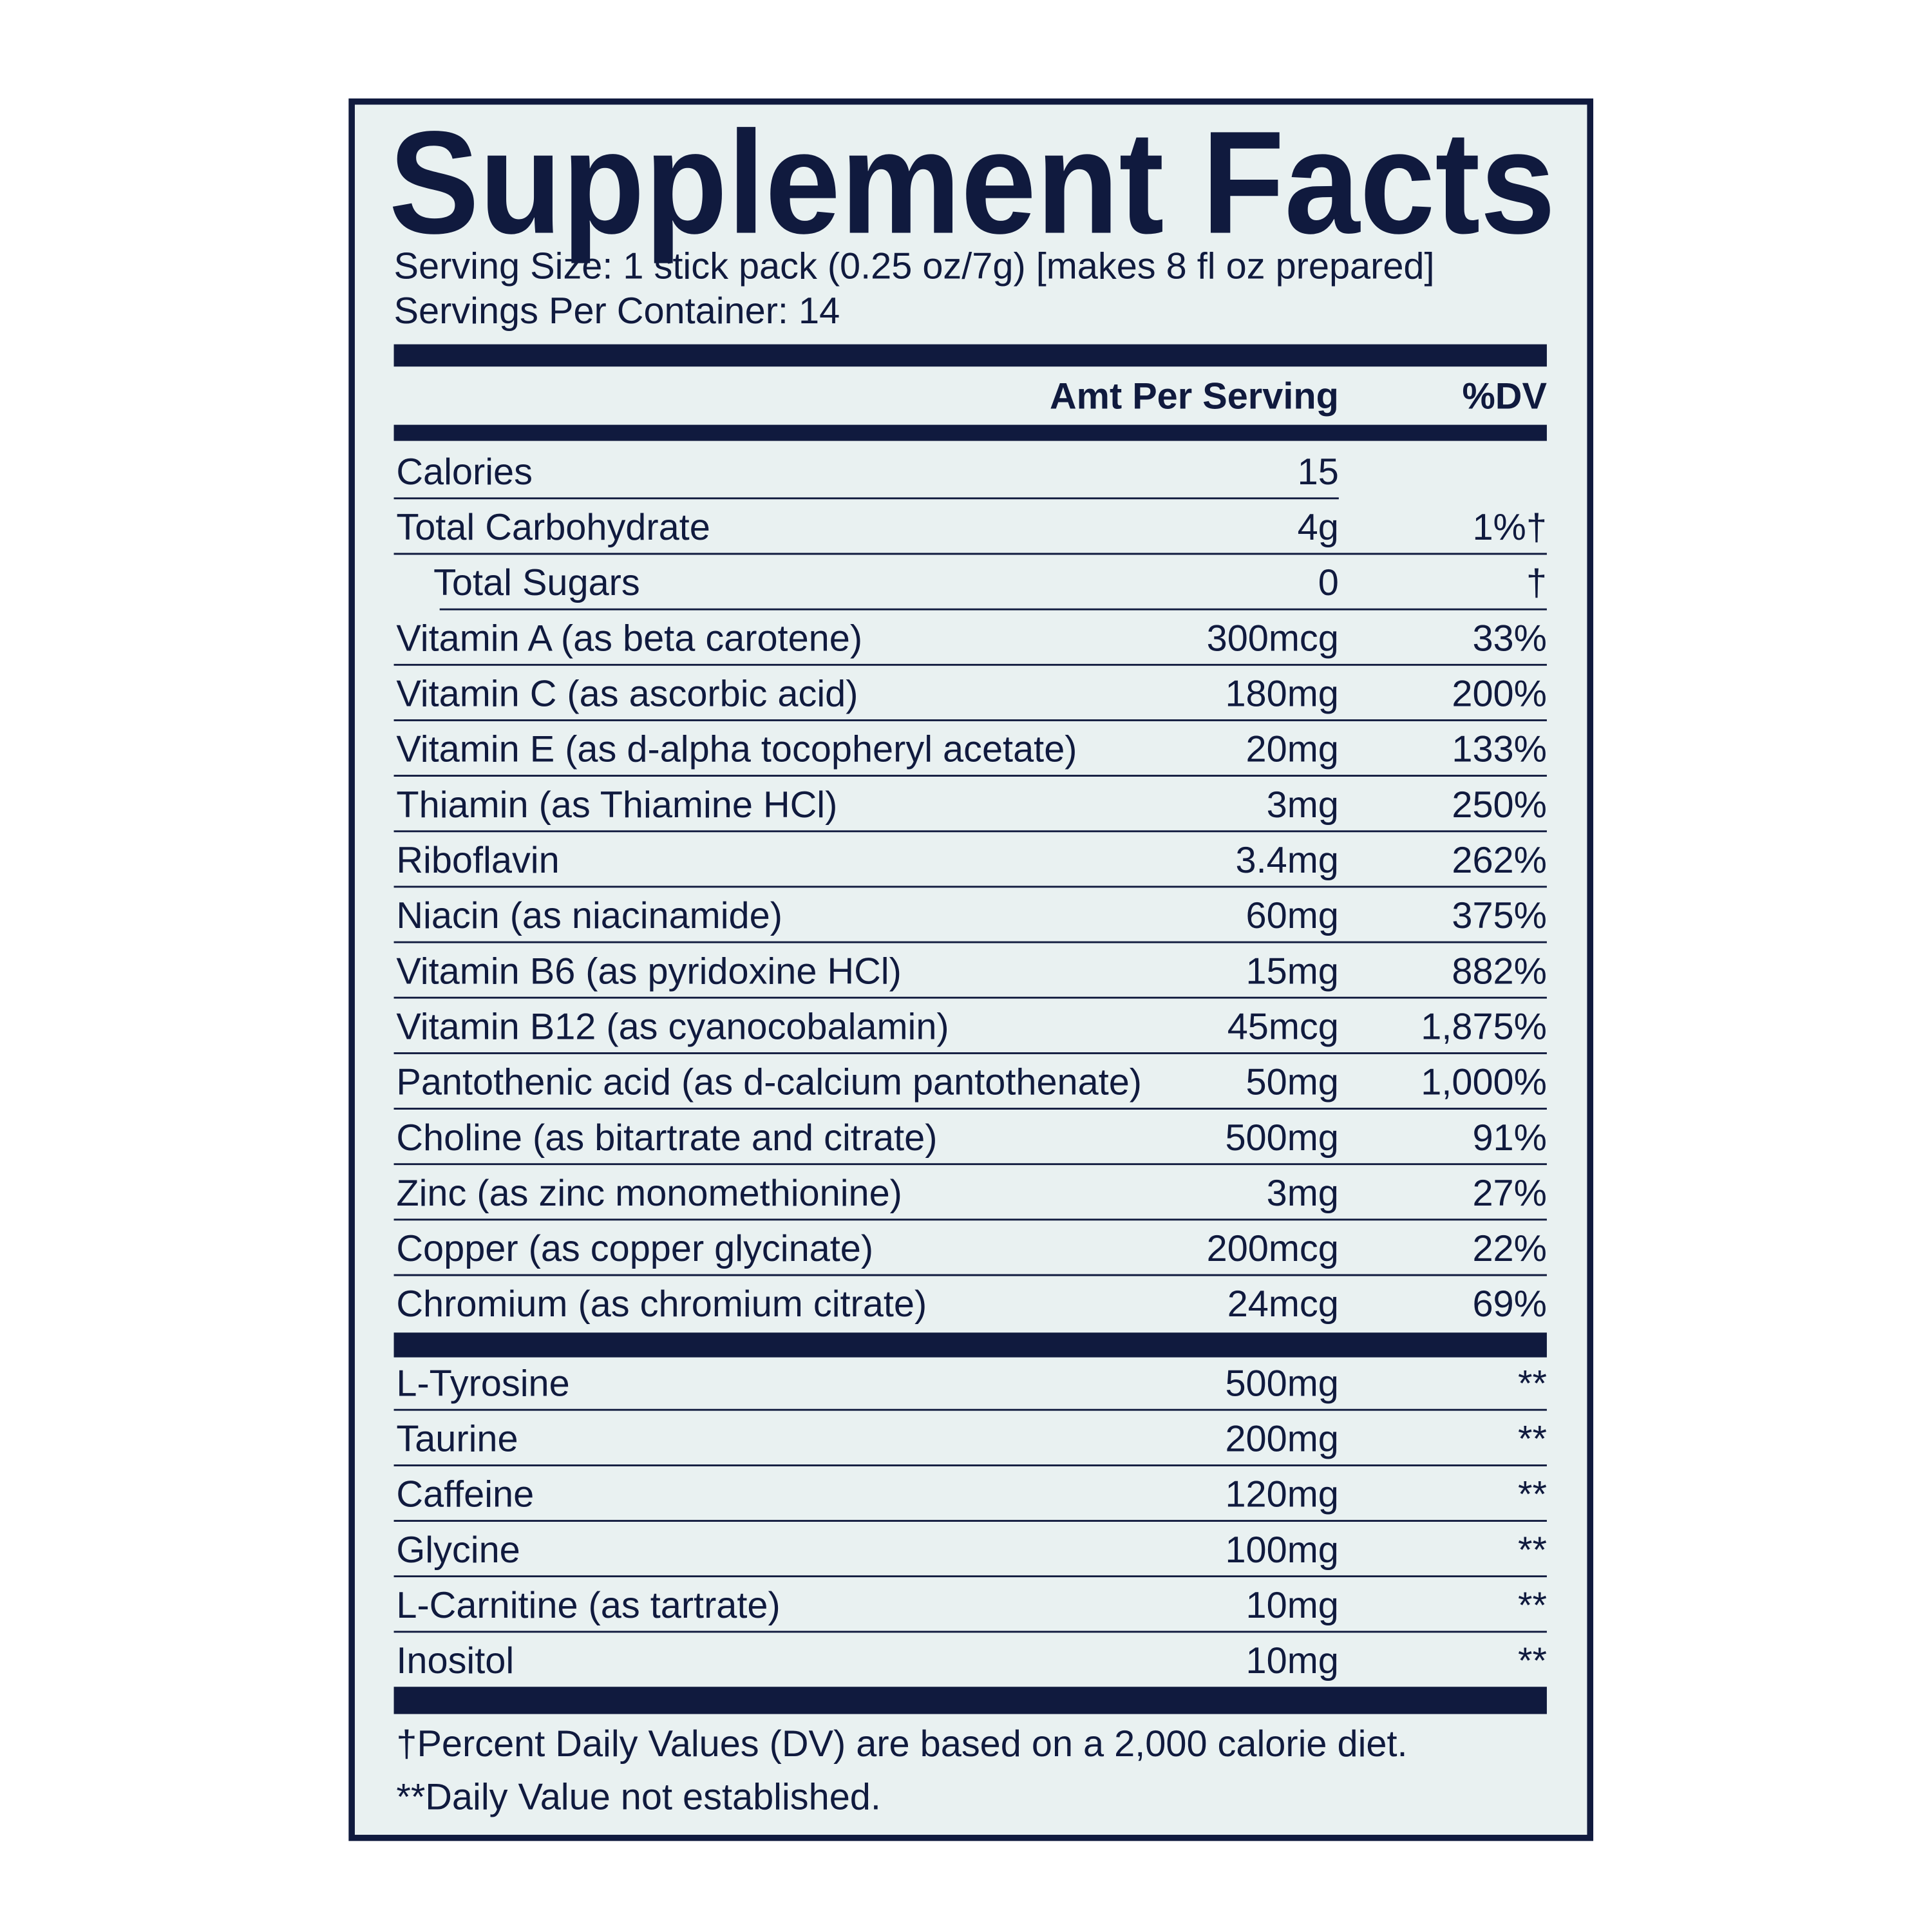 Image resolution: width=1932 pixels, height=1932 pixels. What do you see at coordinates (617, 311) in the screenshot?
I see `servings-per-container: Servings Per Container: 14` at bounding box center [617, 311].